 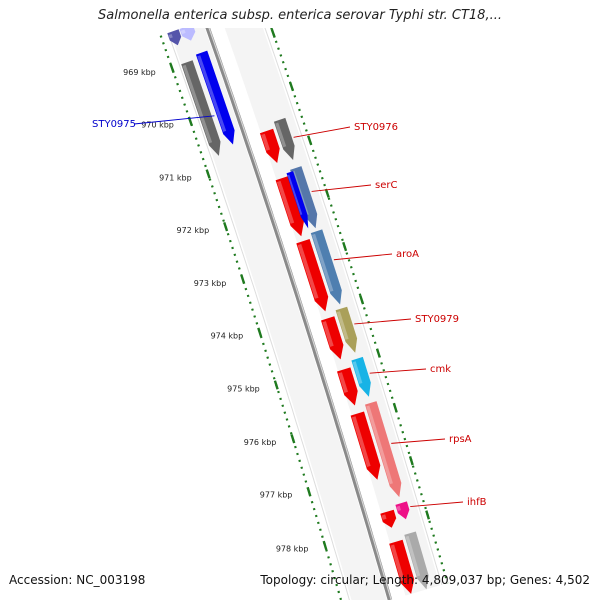 What do you see at coordinates (407, 254) in the screenshot?
I see `gene-label-aroA: aroA` at bounding box center [407, 254].